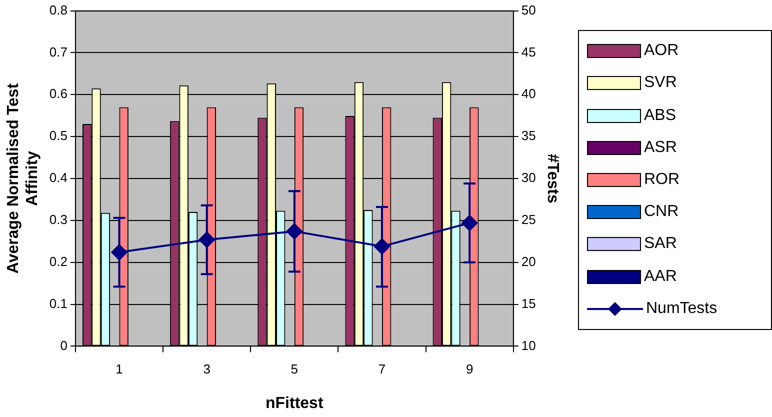 The height and width of the screenshot is (417, 772). Describe the element at coordinates (528, 52) in the screenshot. I see `y2-tick-label: 45` at that location.